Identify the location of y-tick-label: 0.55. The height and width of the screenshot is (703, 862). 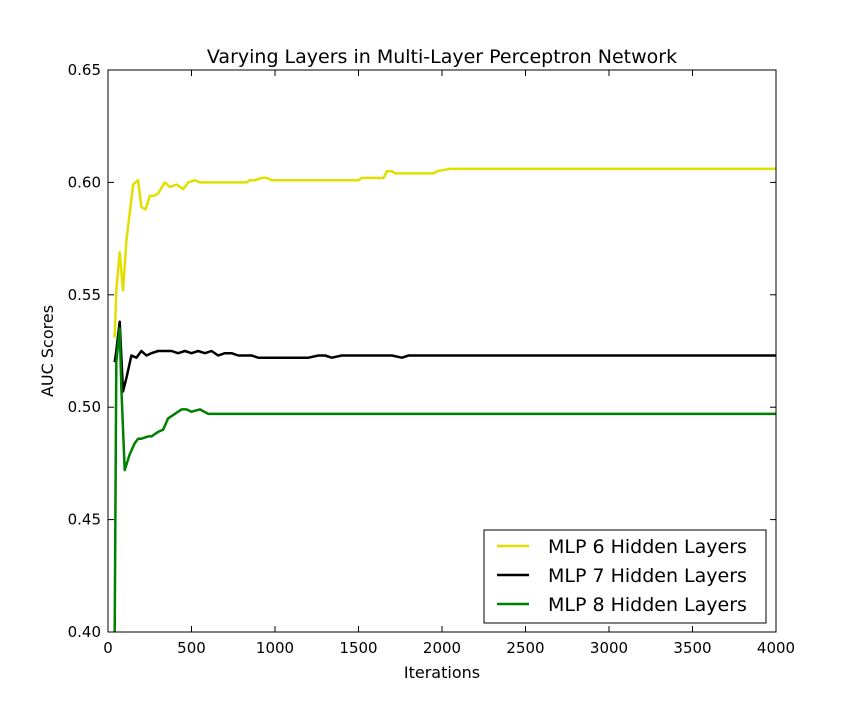
(84, 295).